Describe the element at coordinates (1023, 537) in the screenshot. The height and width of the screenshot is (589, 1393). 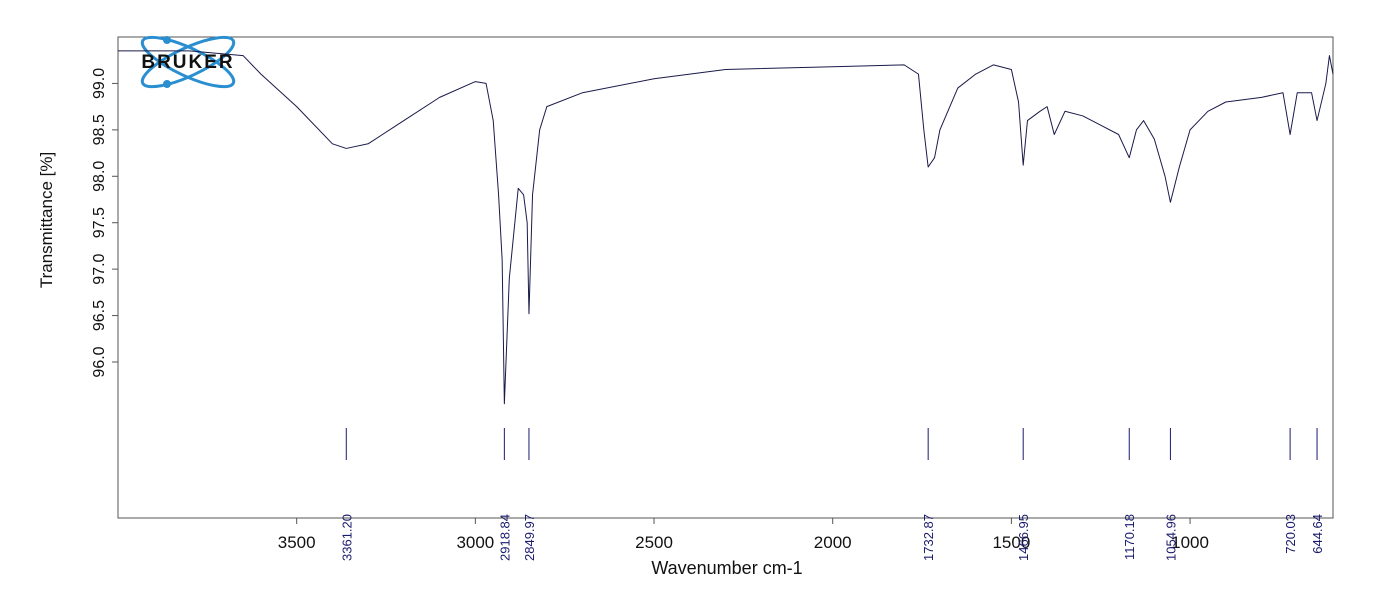
I see `peak-label: 1466.95` at that location.